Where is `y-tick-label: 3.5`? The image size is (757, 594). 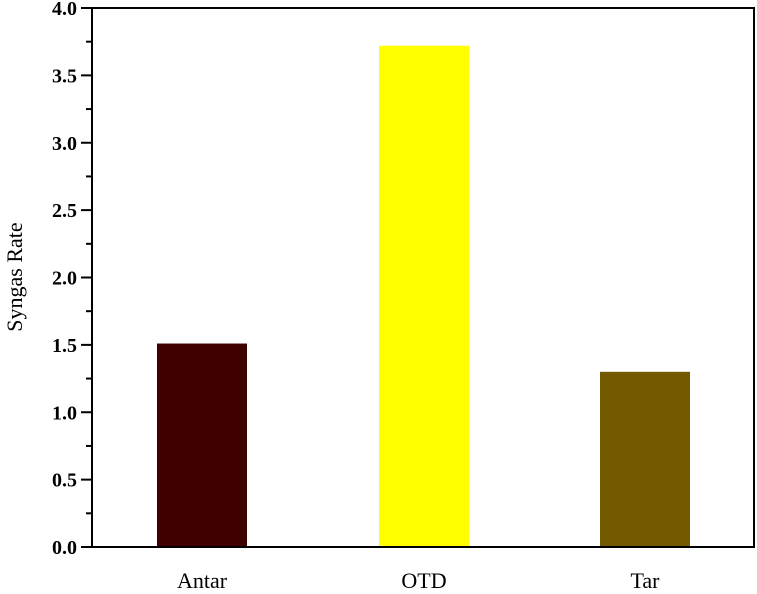
y-tick-label: 3.5 is located at coordinates (64, 76).